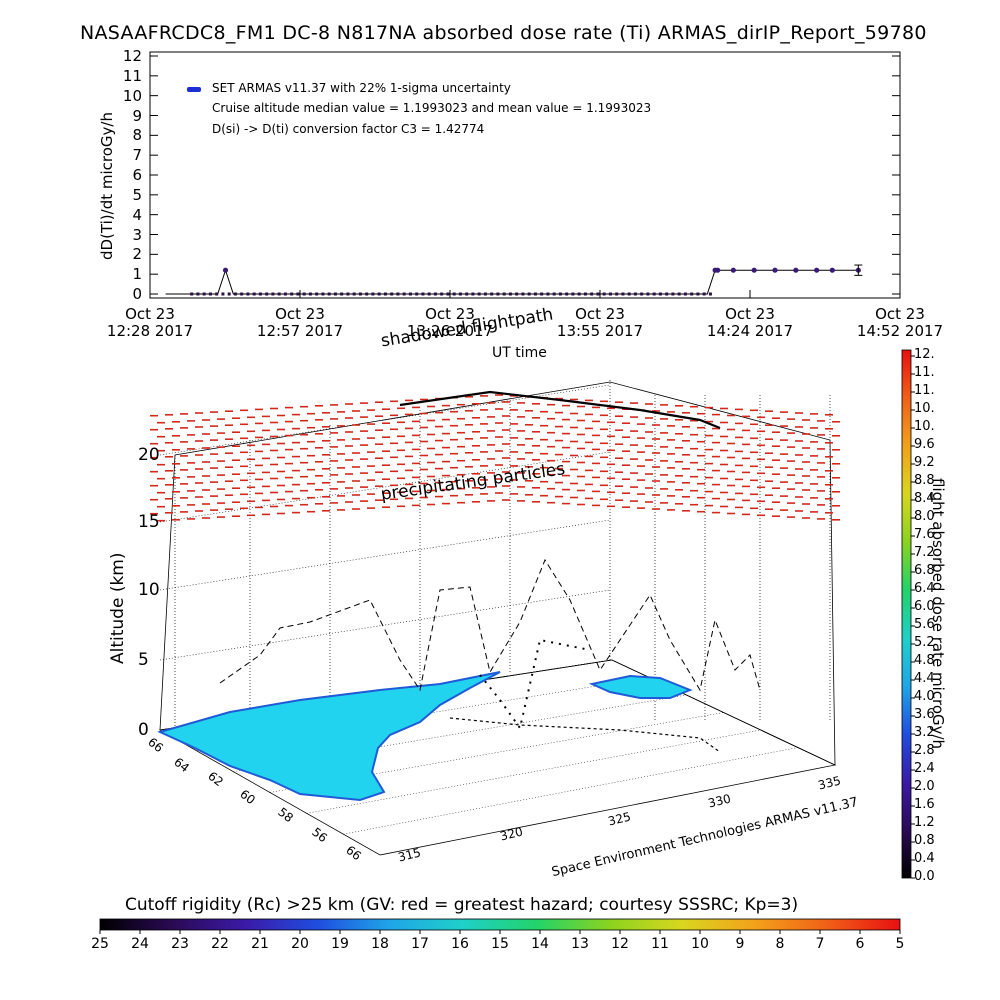 This screenshot has height=1000, width=1000. What do you see at coordinates (180, 944) in the screenshot?
I see `cutoff-tick-label: 23` at bounding box center [180, 944].